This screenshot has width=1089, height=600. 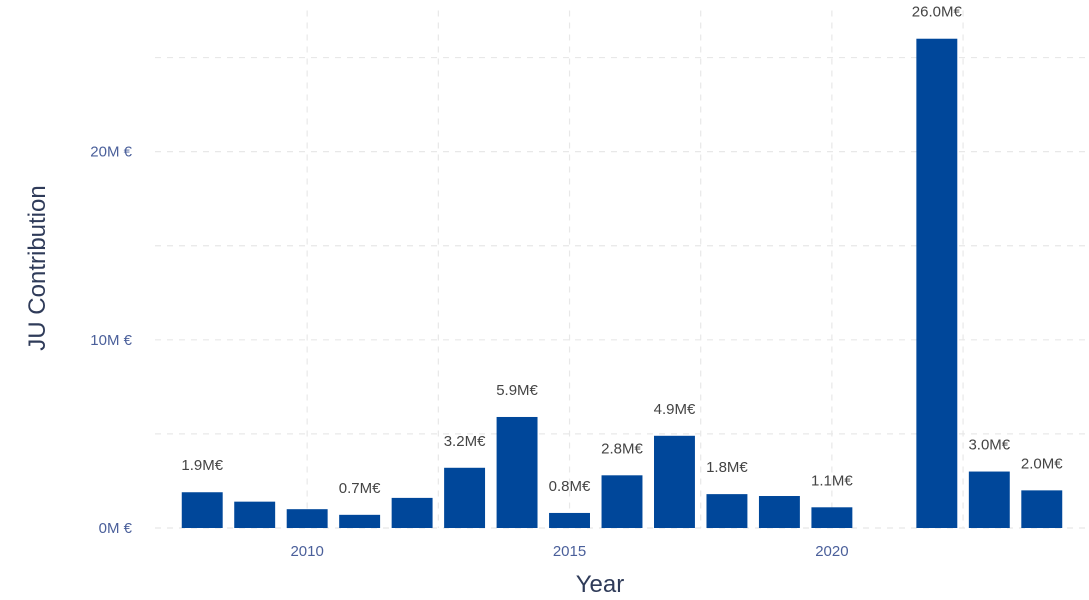 I want to click on y-tick-label: 0M €, so click(x=116, y=528).